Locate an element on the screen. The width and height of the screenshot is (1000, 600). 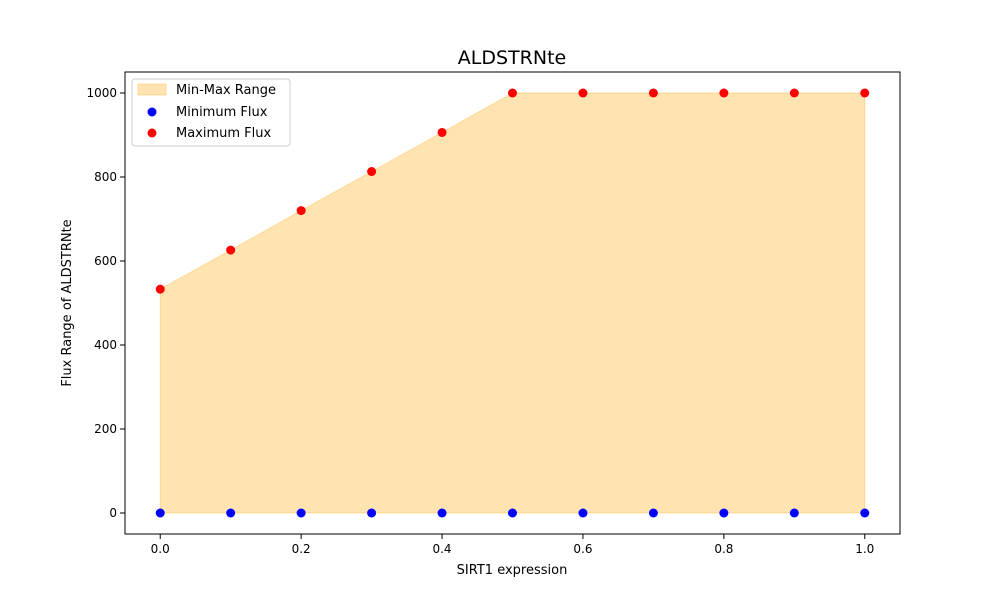
legend-label-min-max-range: Min-Max Range is located at coordinates (226, 90).